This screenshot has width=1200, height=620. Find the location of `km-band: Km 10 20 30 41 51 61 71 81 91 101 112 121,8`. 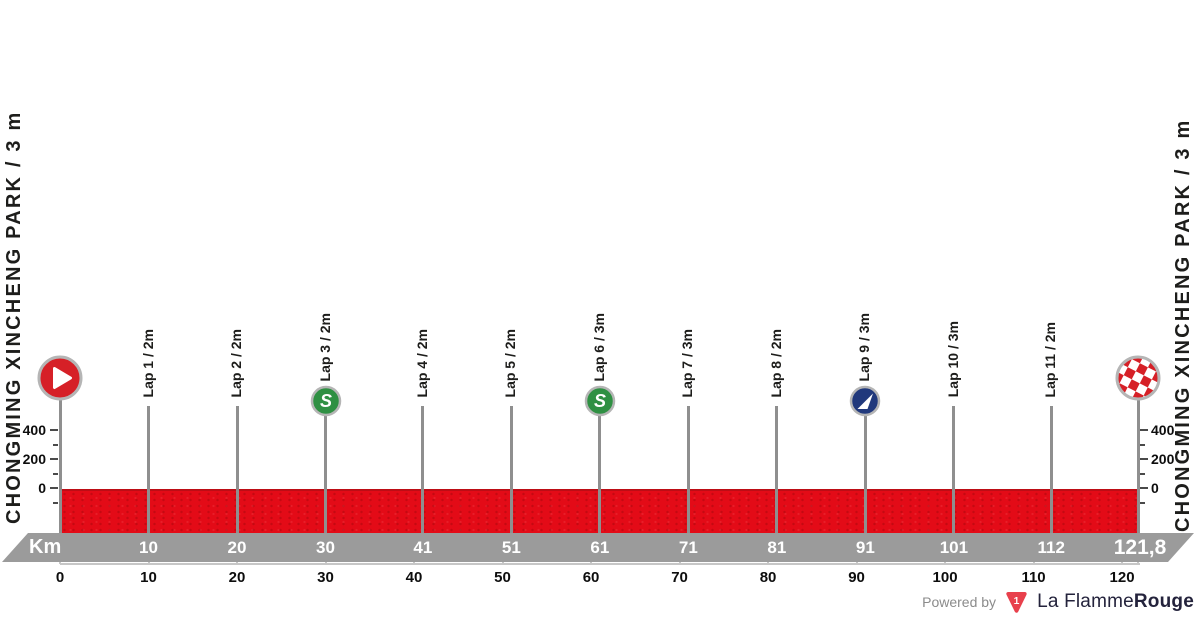

km-band: Km 10 20 30 41 51 61 71 81 91 101 112 121,8 is located at coordinates (598, 547).